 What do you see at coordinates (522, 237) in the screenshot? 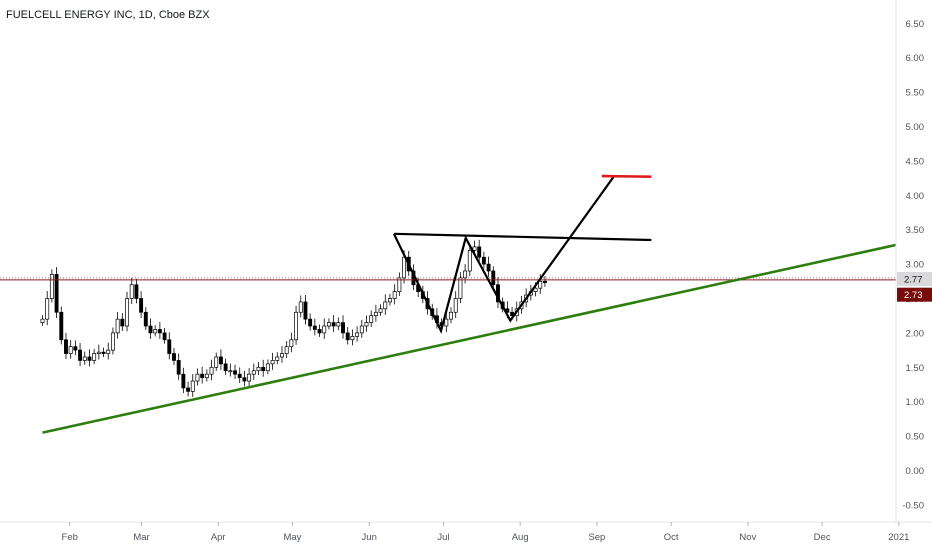
I see `neckline` at bounding box center [522, 237].